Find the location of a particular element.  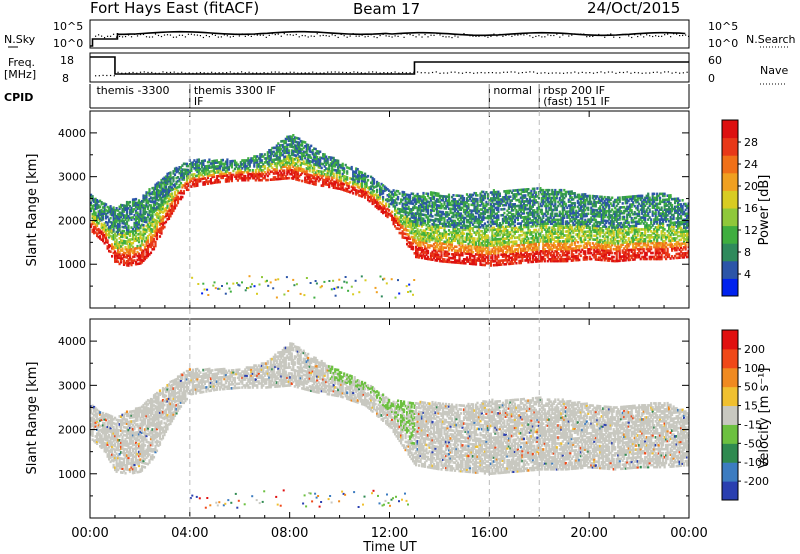

freq-label: Freq. is located at coordinates (21, 62).